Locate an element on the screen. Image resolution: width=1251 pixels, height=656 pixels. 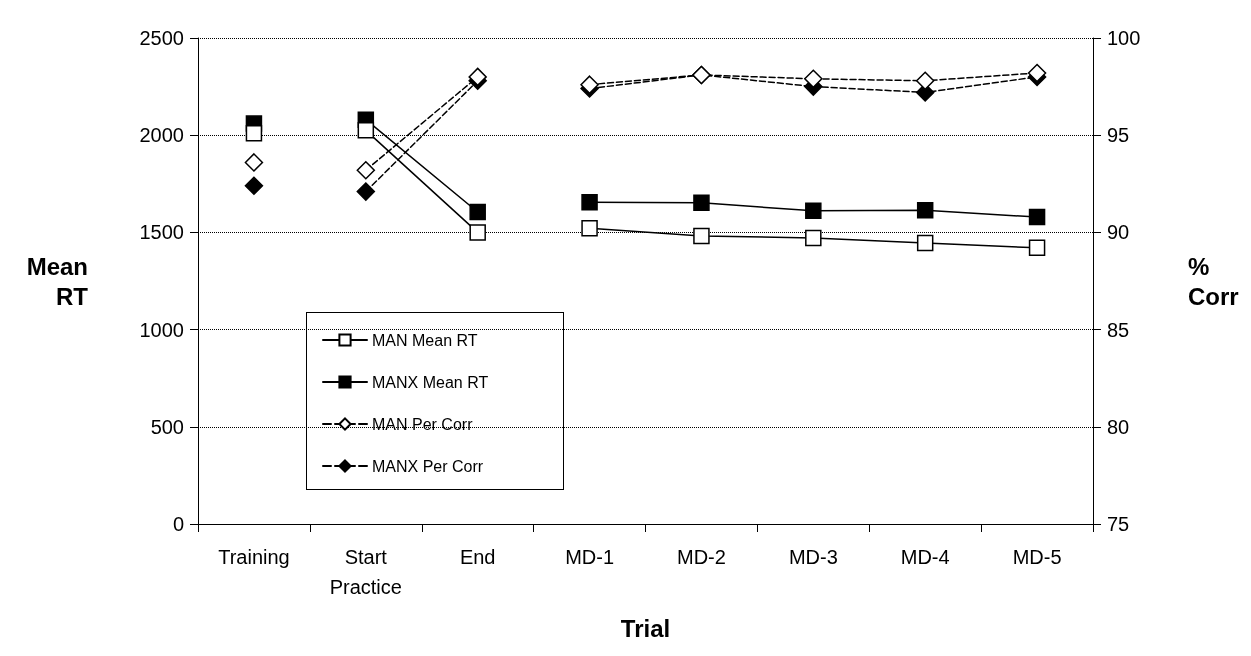
y2-tick-label: 85 is located at coordinates (1118, 329).